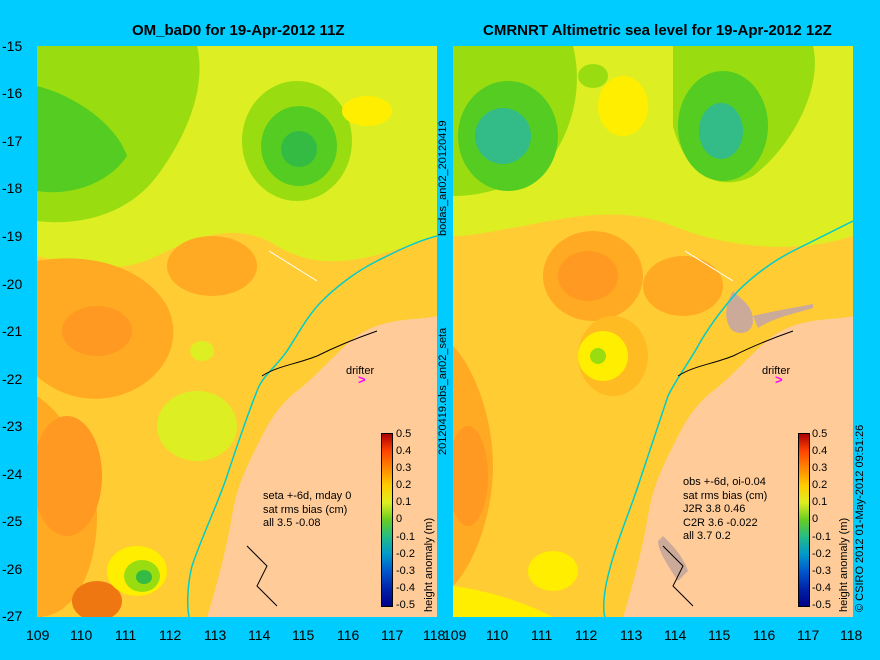 Image resolution: width=880 pixels, height=660 pixels. I want to click on x-tick-left: 114, so click(259, 635).